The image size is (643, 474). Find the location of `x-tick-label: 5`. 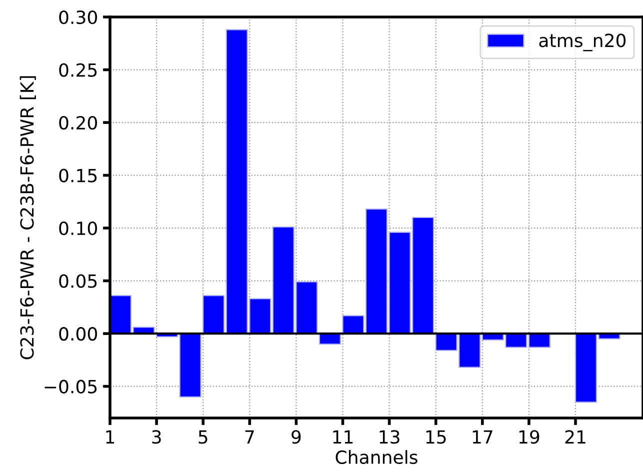

x-tick-label: 5 is located at coordinates (203, 437).